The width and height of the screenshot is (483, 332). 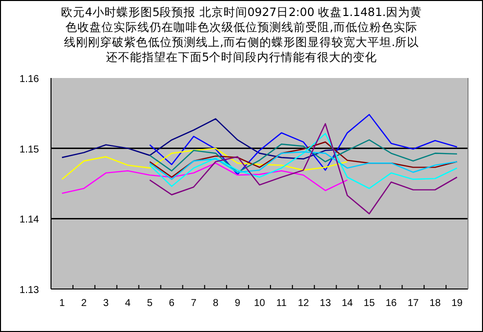 I want to click on y-tick-label: 1.13, so click(x=30, y=290).